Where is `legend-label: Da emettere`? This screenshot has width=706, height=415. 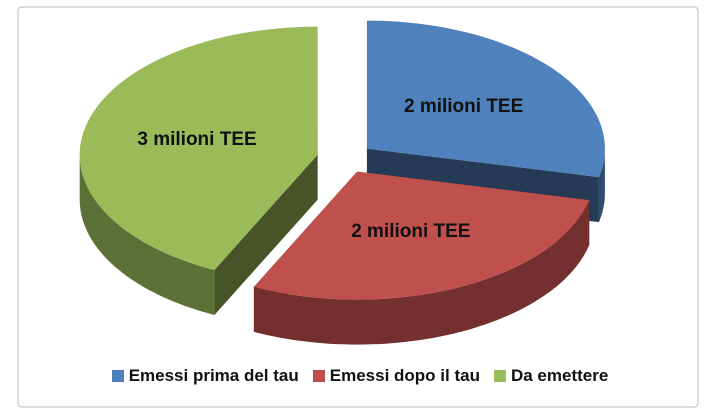
legend-label: Da emettere is located at coordinates (559, 375).